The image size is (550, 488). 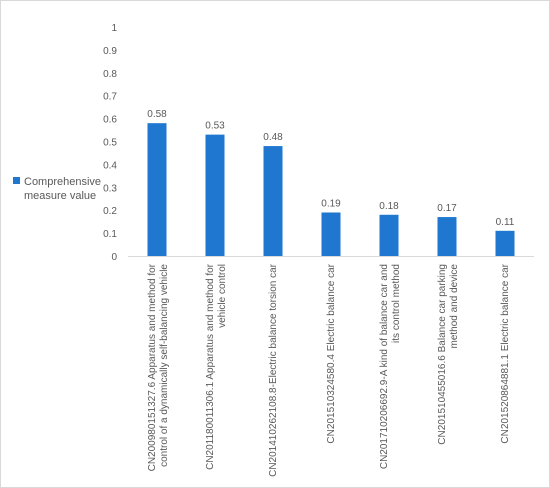 I want to click on data-label: 0.11, so click(x=505, y=222).